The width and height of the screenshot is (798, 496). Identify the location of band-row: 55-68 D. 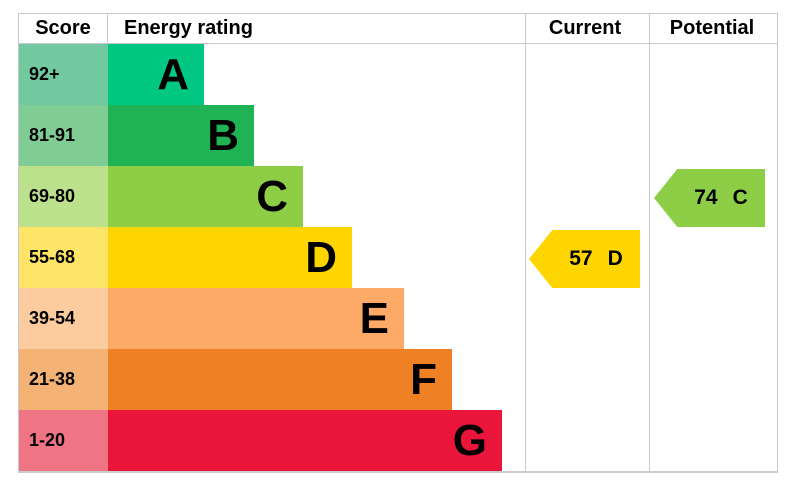
(398, 257).